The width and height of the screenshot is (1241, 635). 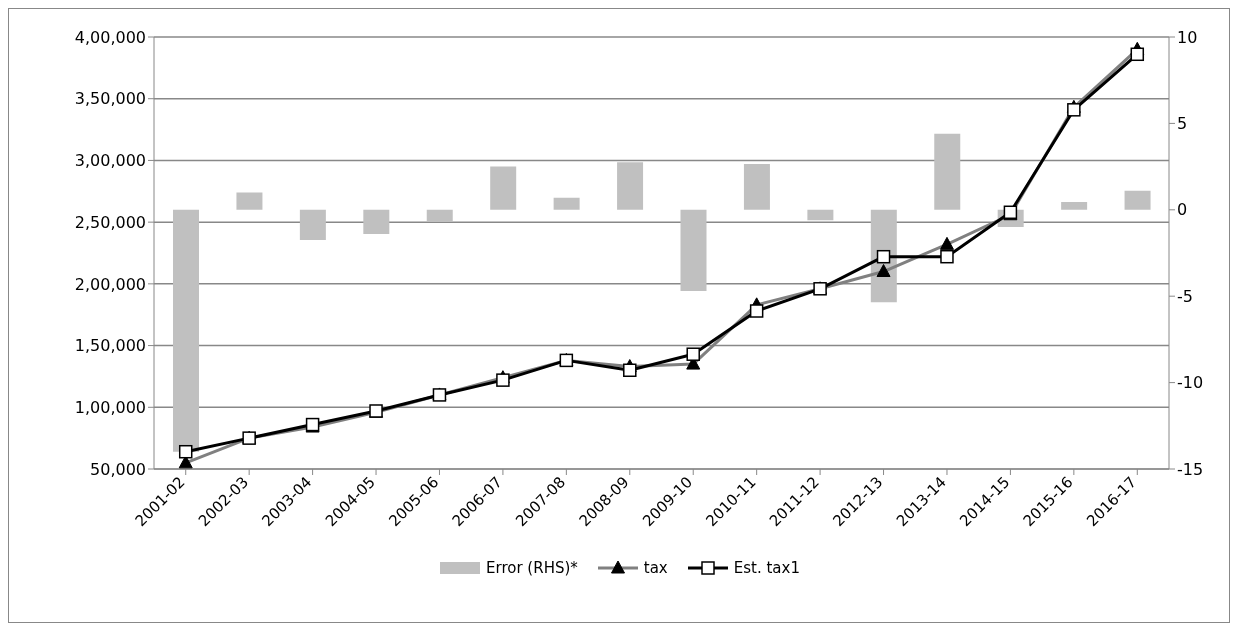 What do you see at coordinates (1182, 124) in the screenshot?
I see `y2-tick-label: 5` at bounding box center [1182, 124].